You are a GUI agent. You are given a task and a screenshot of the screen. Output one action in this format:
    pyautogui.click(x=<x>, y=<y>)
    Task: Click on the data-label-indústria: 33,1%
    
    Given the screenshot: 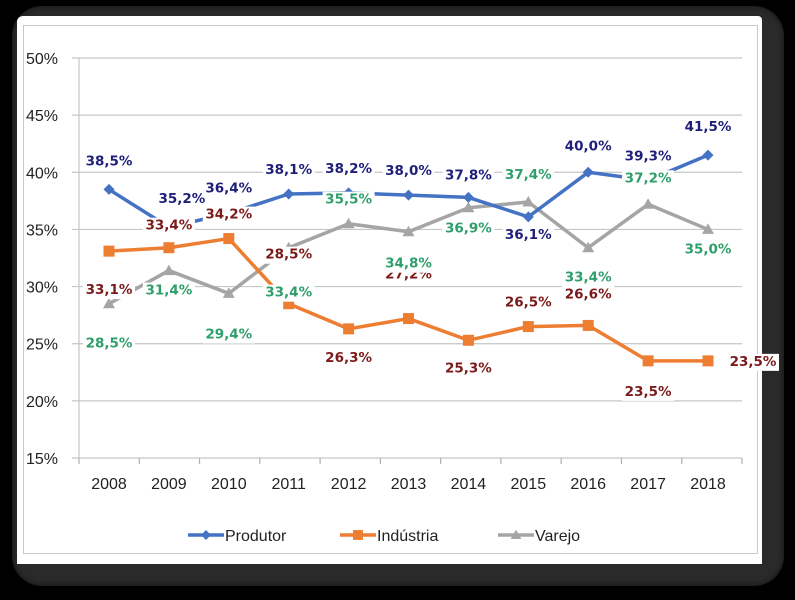 What is the action you would take?
    pyautogui.click(x=109, y=290)
    